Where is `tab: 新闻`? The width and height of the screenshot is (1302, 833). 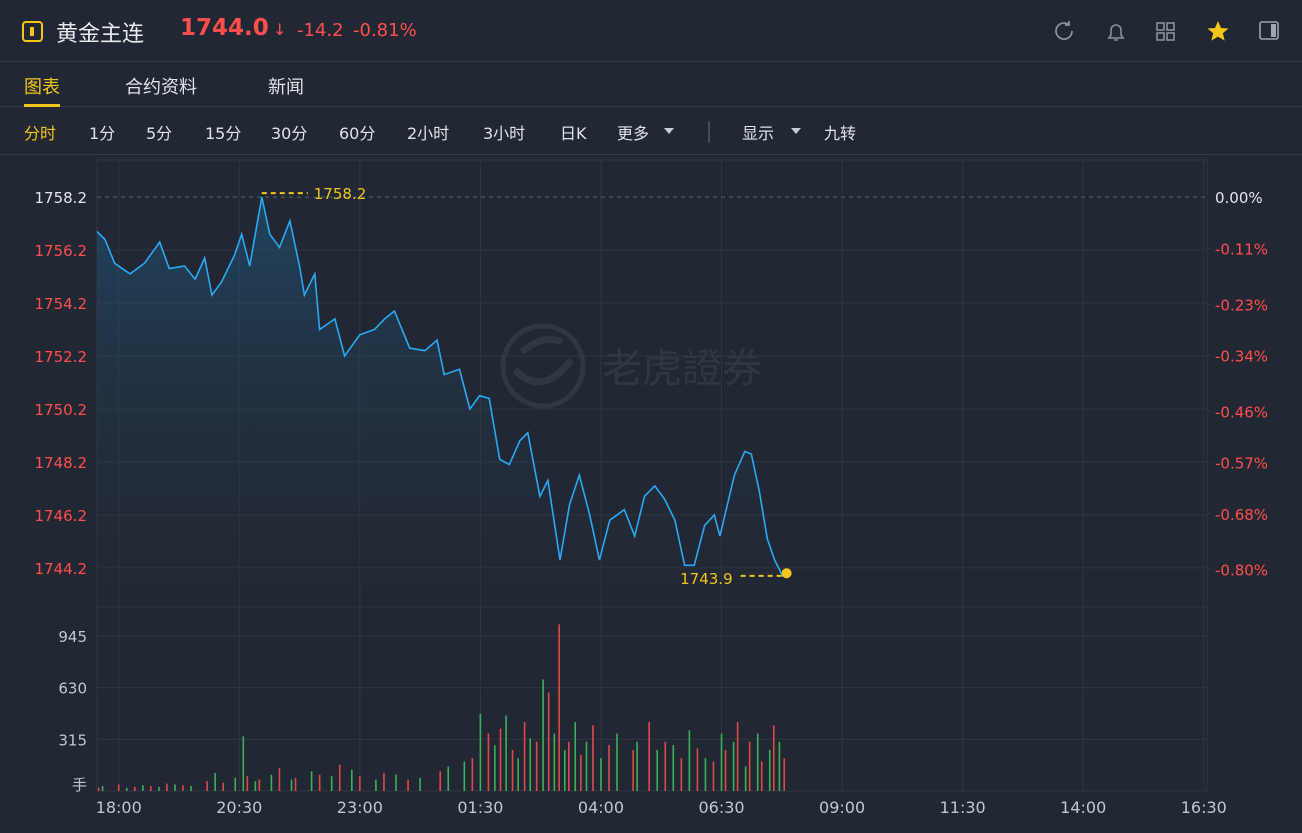
tab: 新闻 is located at coordinates (286, 87).